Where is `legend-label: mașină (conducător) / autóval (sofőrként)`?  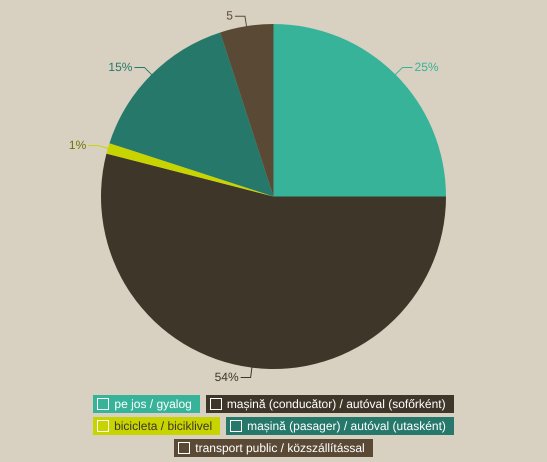
legend-label: mașină (conducător) / autóval (sofőrként) is located at coordinates (336, 404).